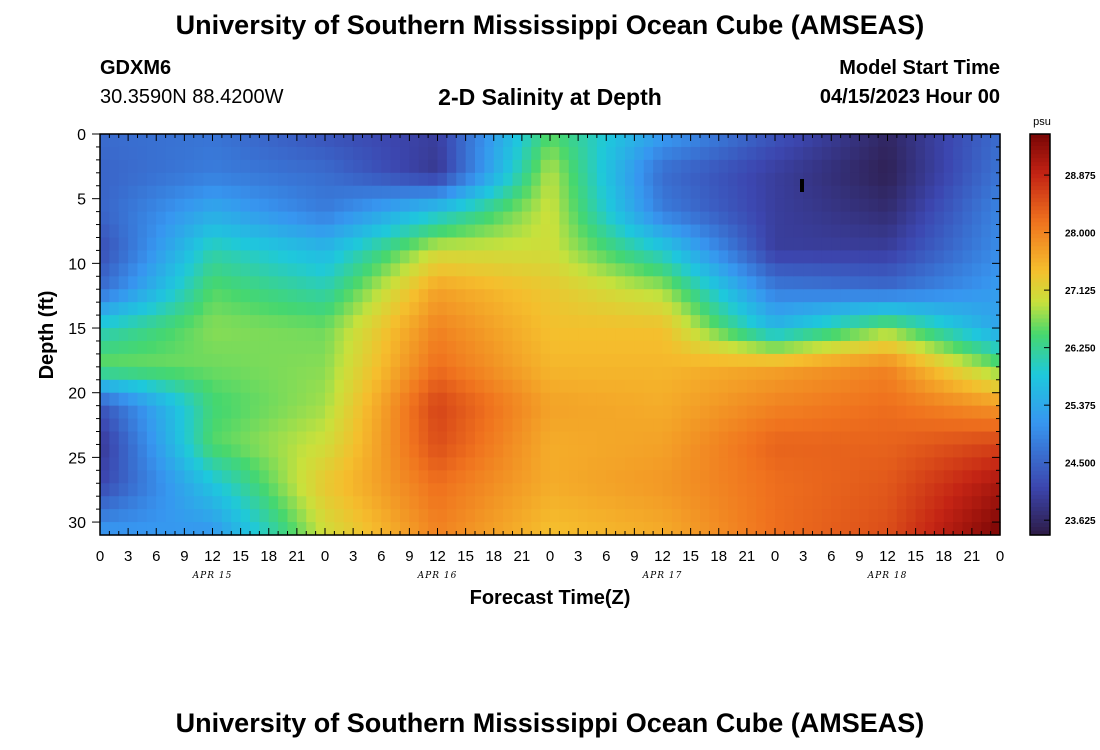  I want to click on x-tick-label: 3, so click(128, 556).